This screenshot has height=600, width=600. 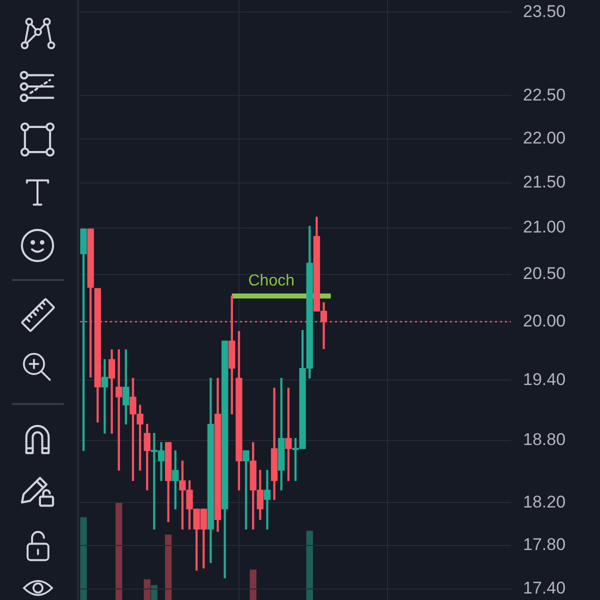 I want to click on y-tick-label: 20.00, so click(x=544, y=320).